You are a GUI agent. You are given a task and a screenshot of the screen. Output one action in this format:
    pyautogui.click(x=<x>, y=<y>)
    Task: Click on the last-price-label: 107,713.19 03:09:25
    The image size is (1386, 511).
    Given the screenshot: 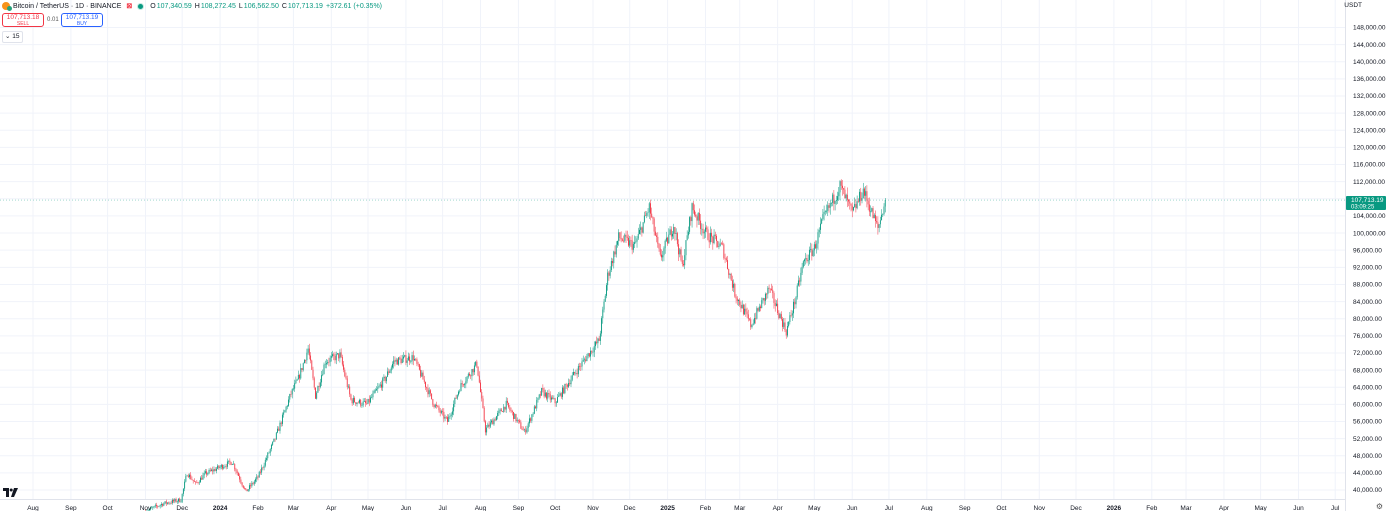 What is the action you would take?
    pyautogui.click(x=1366, y=203)
    